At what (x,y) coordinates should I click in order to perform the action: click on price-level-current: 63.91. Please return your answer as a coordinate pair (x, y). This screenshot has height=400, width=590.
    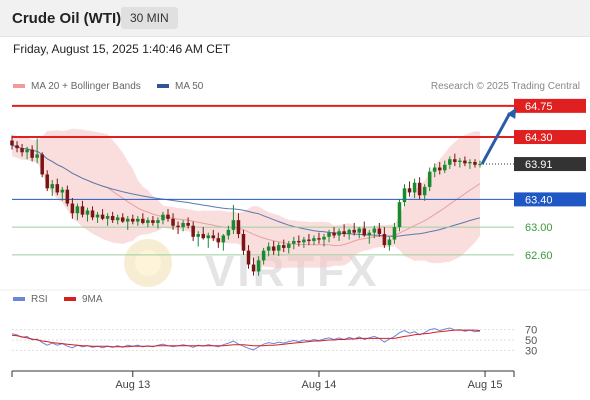
    Looking at the image, I should click on (534, 164).